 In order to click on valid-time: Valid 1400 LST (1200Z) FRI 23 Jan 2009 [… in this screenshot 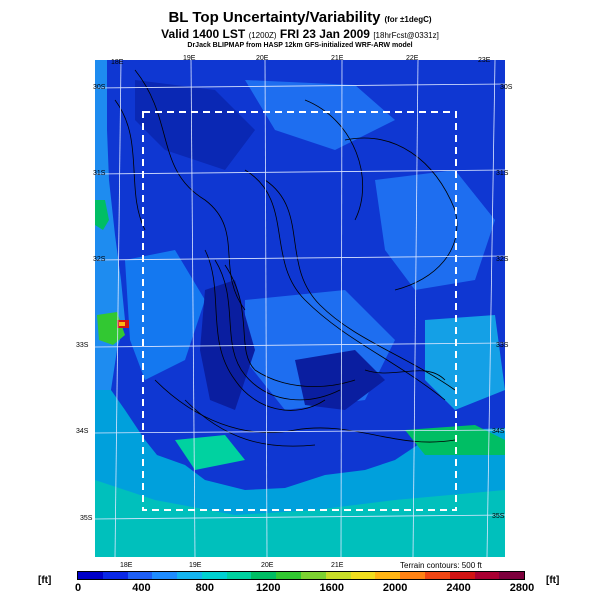, I will do `click(300, 34)`.